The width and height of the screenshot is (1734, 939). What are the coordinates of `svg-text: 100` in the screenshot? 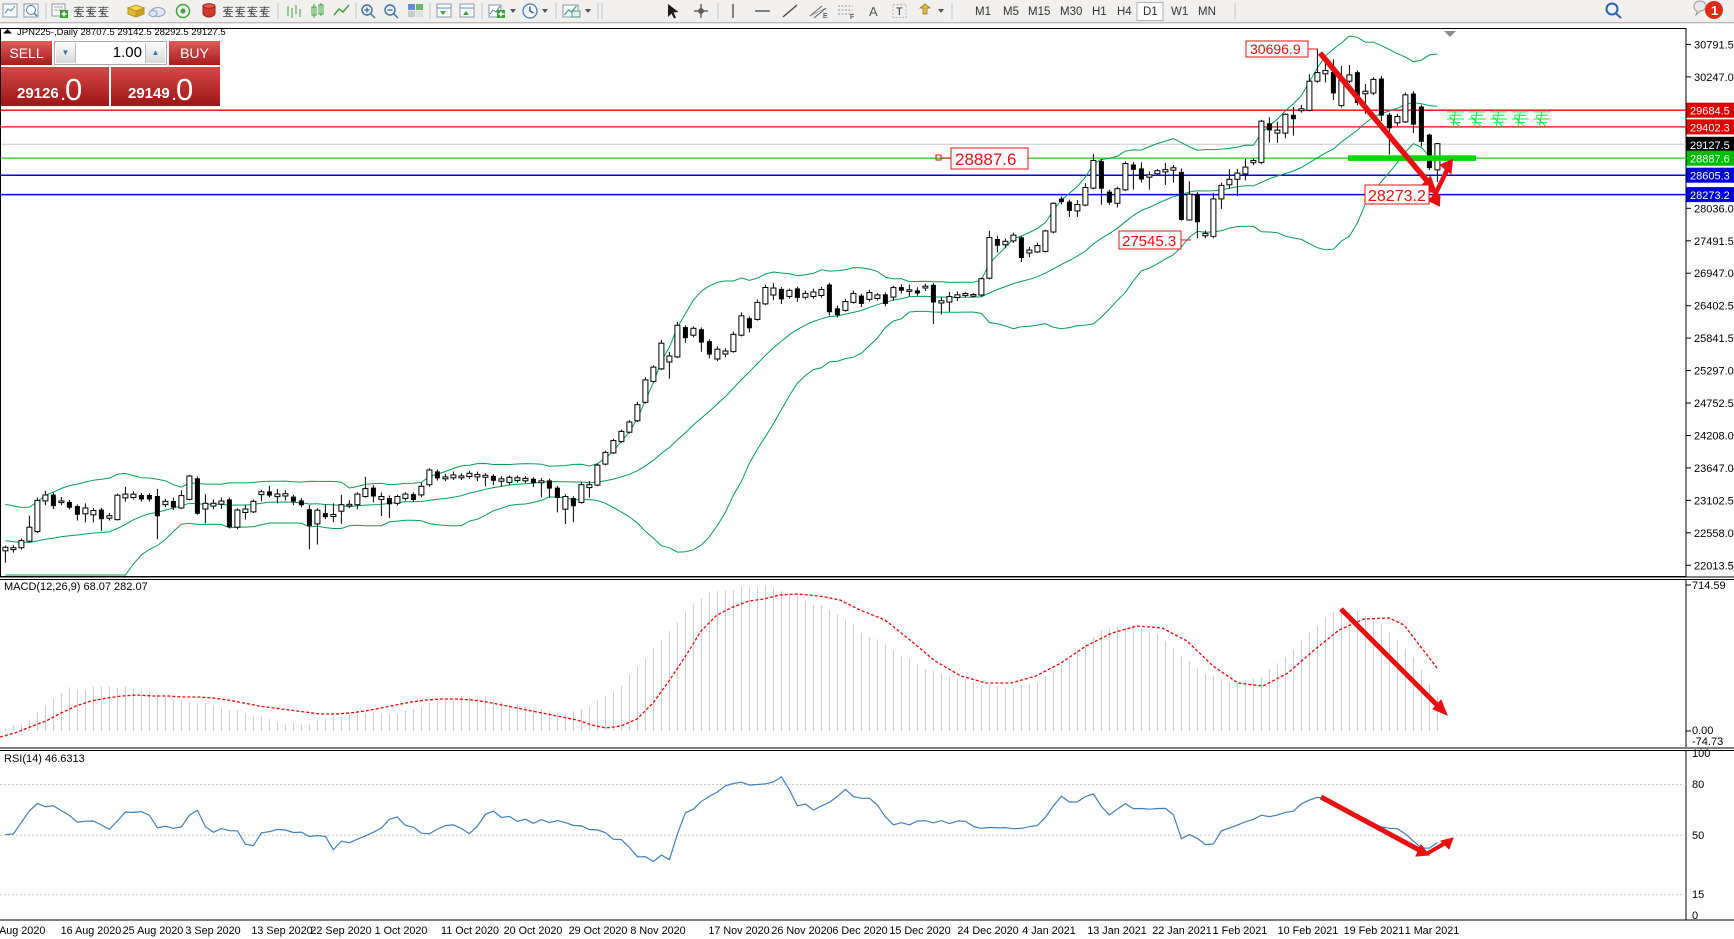 It's located at (1701, 754).